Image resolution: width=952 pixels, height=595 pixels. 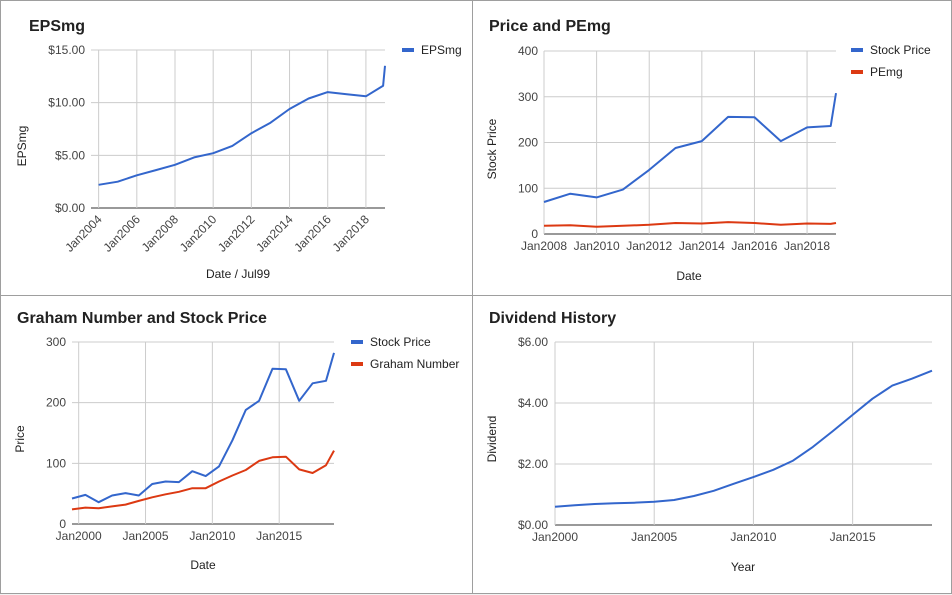 I want to click on y-axis-label: Stock Price, so click(x=492, y=148).